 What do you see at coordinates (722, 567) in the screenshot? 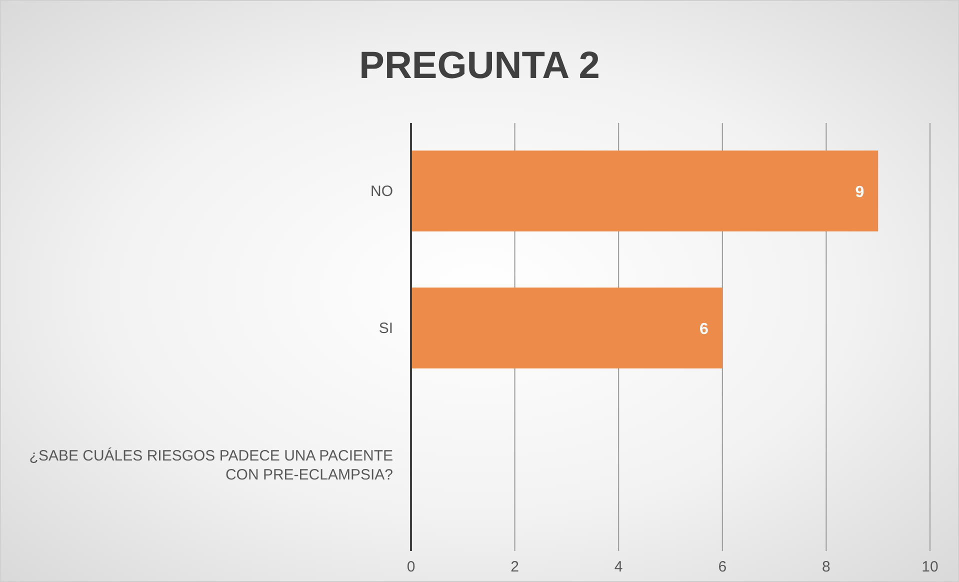
I see `x-tick-label: 6` at bounding box center [722, 567].